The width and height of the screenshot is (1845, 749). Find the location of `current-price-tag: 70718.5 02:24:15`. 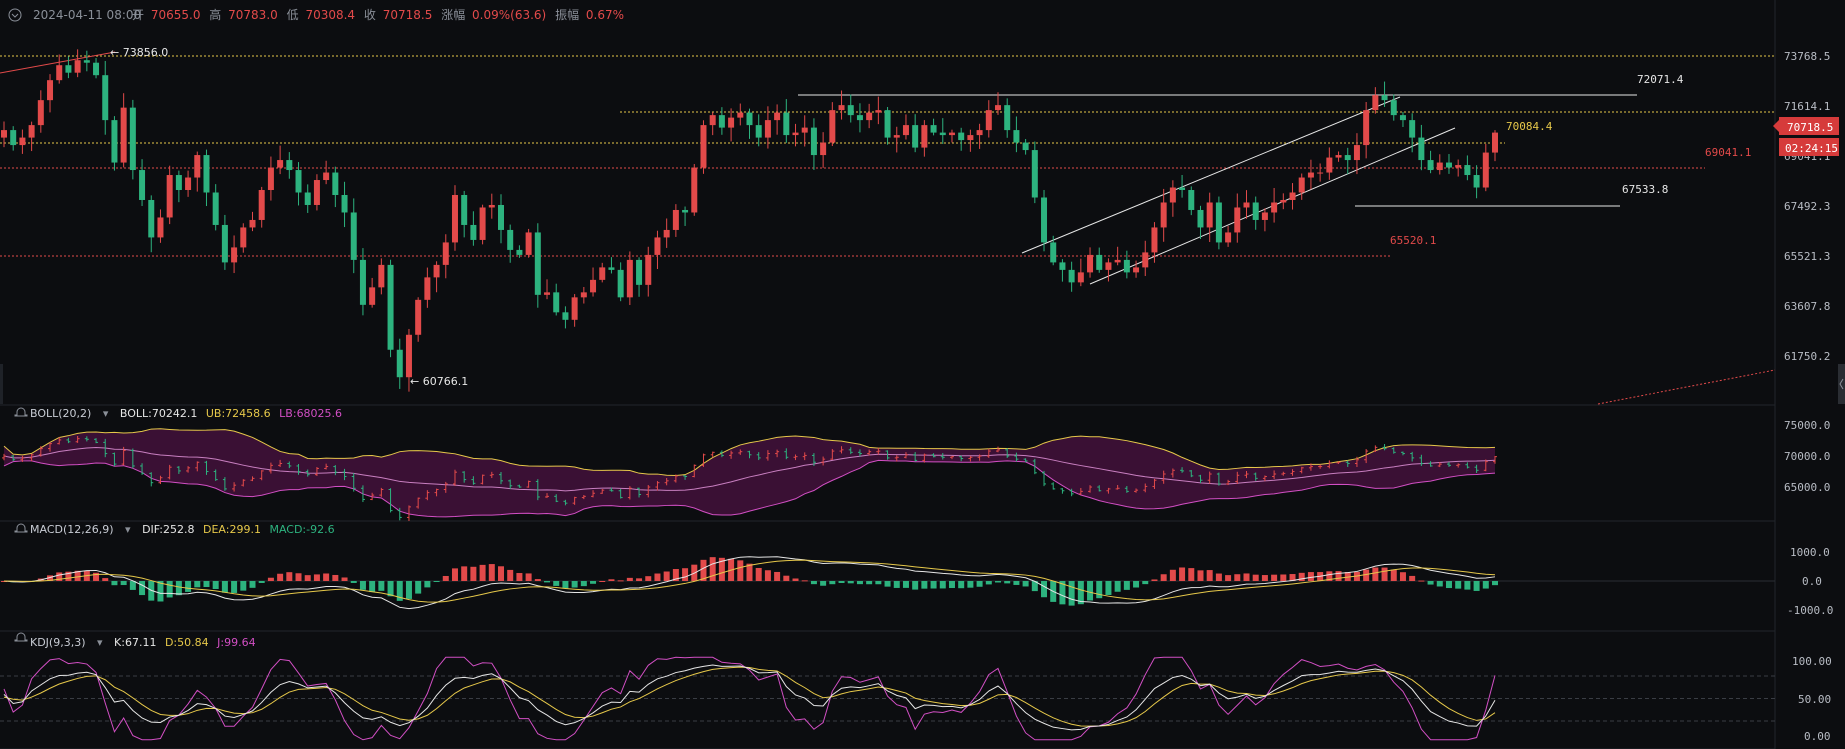

current-price-tag: 70718.5 02:24:15 is located at coordinates (1806, 136).